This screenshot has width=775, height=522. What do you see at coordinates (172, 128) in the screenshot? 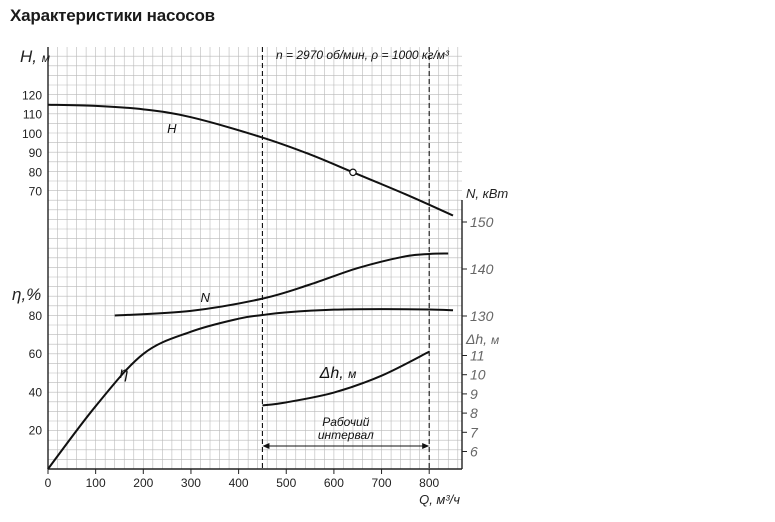
I see `series-label-H: H` at bounding box center [172, 128].